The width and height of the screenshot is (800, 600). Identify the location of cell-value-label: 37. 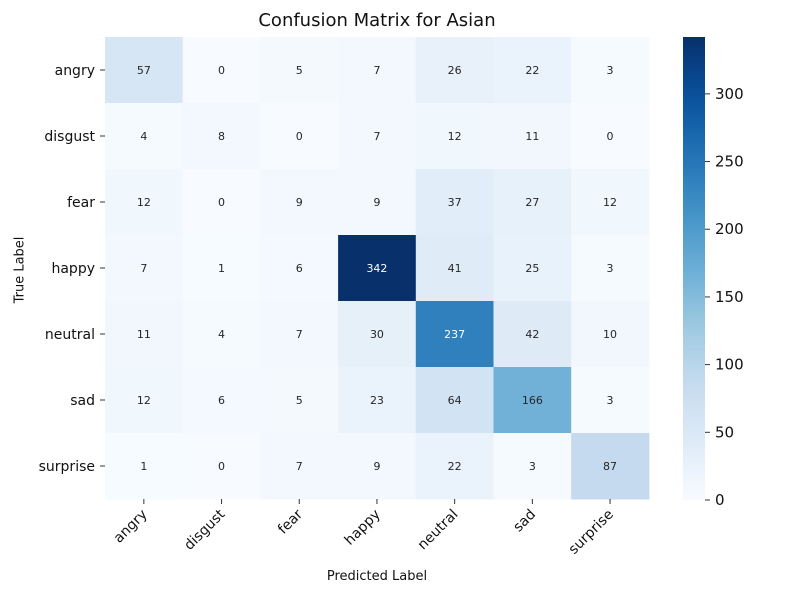
(455, 202).